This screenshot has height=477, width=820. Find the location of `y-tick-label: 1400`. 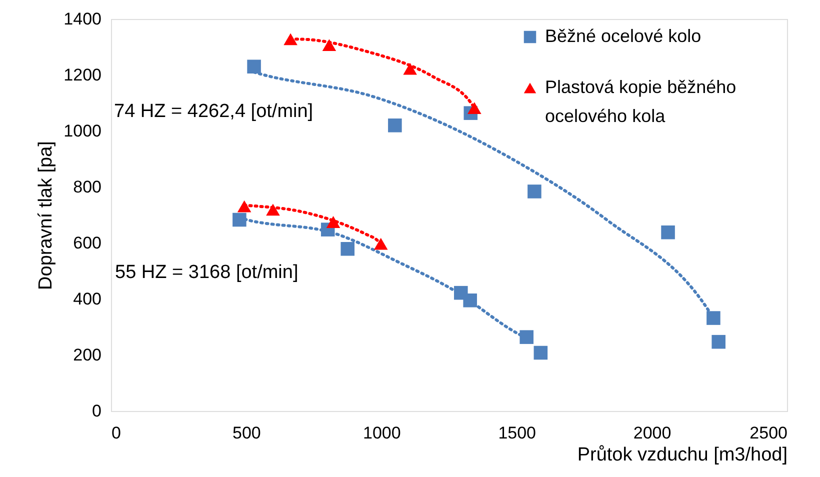

y-tick-label: 1400 is located at coordinates (83, 19).